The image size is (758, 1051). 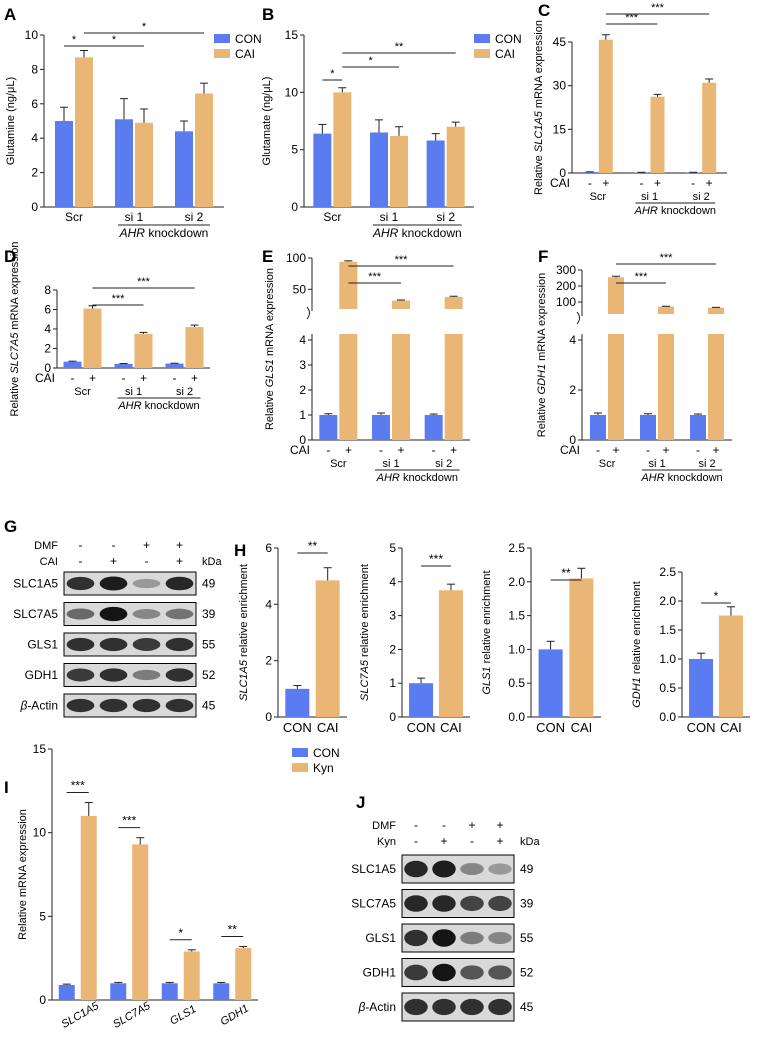 I want to click on significance-label-I: ***, so click(x=129, y=821).